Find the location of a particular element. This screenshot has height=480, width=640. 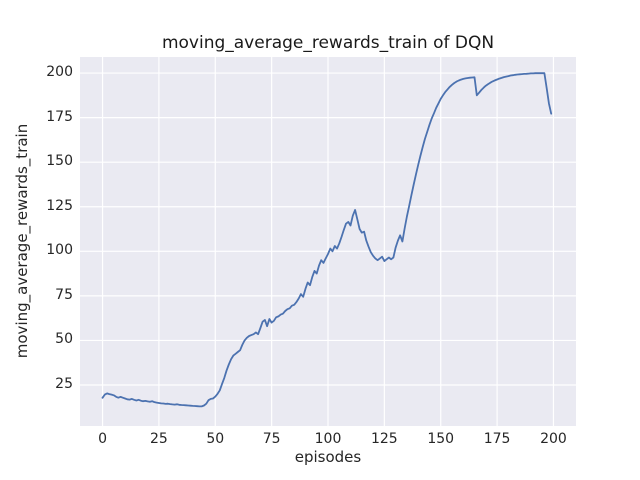

y-tick-label: 150 is located at coordinates (59, 161).